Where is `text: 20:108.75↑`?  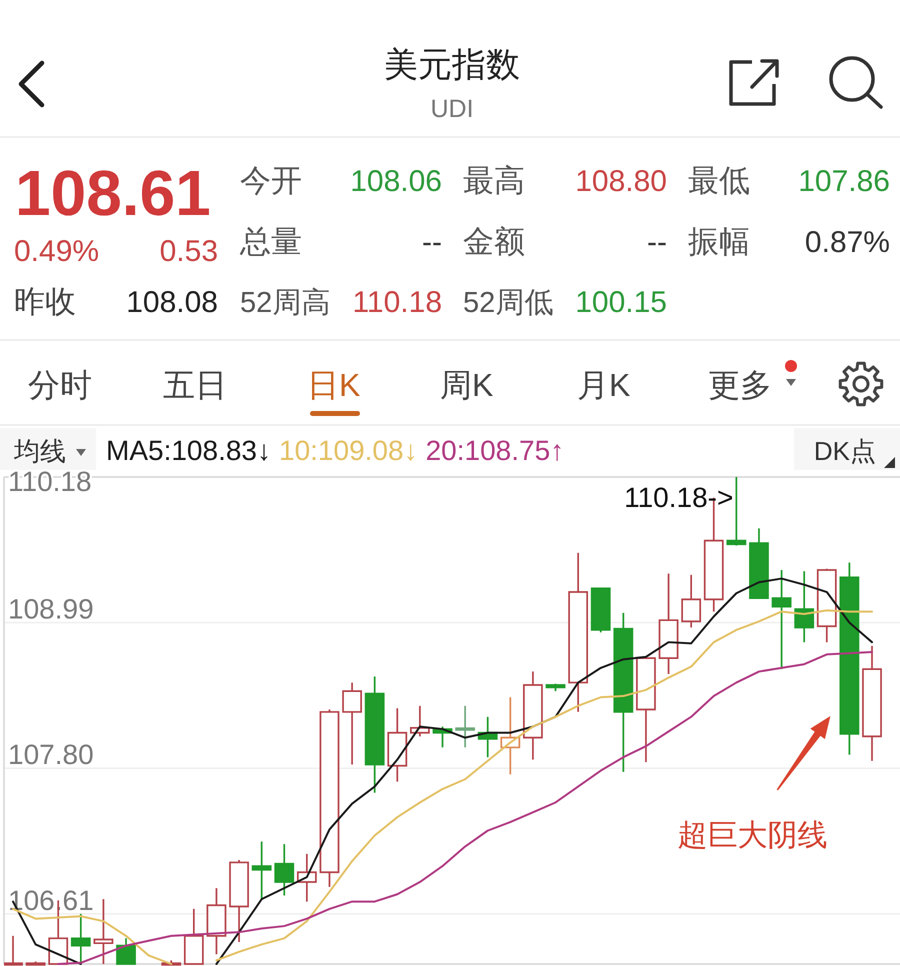 text: 20:108.75↑ is located at coordinates (495, 450).